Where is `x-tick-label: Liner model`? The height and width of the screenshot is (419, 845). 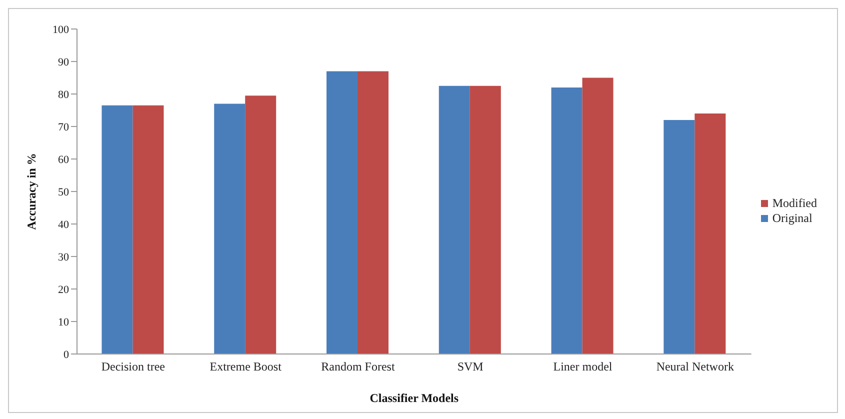 x-tick-label: Liner model is located at coordinates (583, 367).